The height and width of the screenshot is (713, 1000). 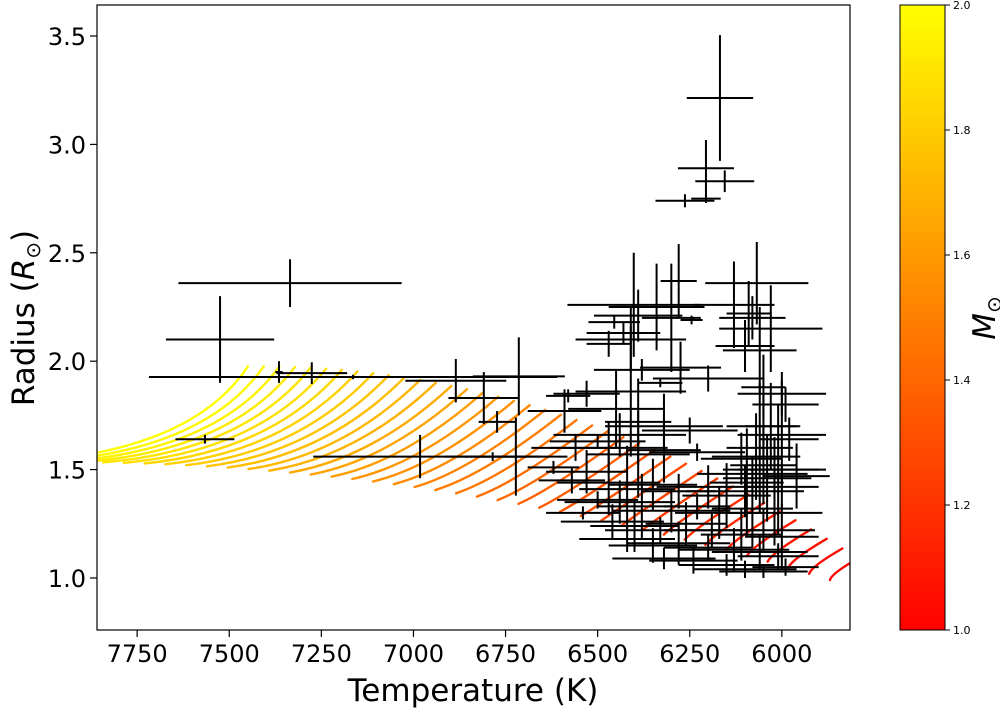 What do you see at coordinates (597, 654) in the screenshot?
I see `x-tick-label: 6500` at bounding box center [597, 654].